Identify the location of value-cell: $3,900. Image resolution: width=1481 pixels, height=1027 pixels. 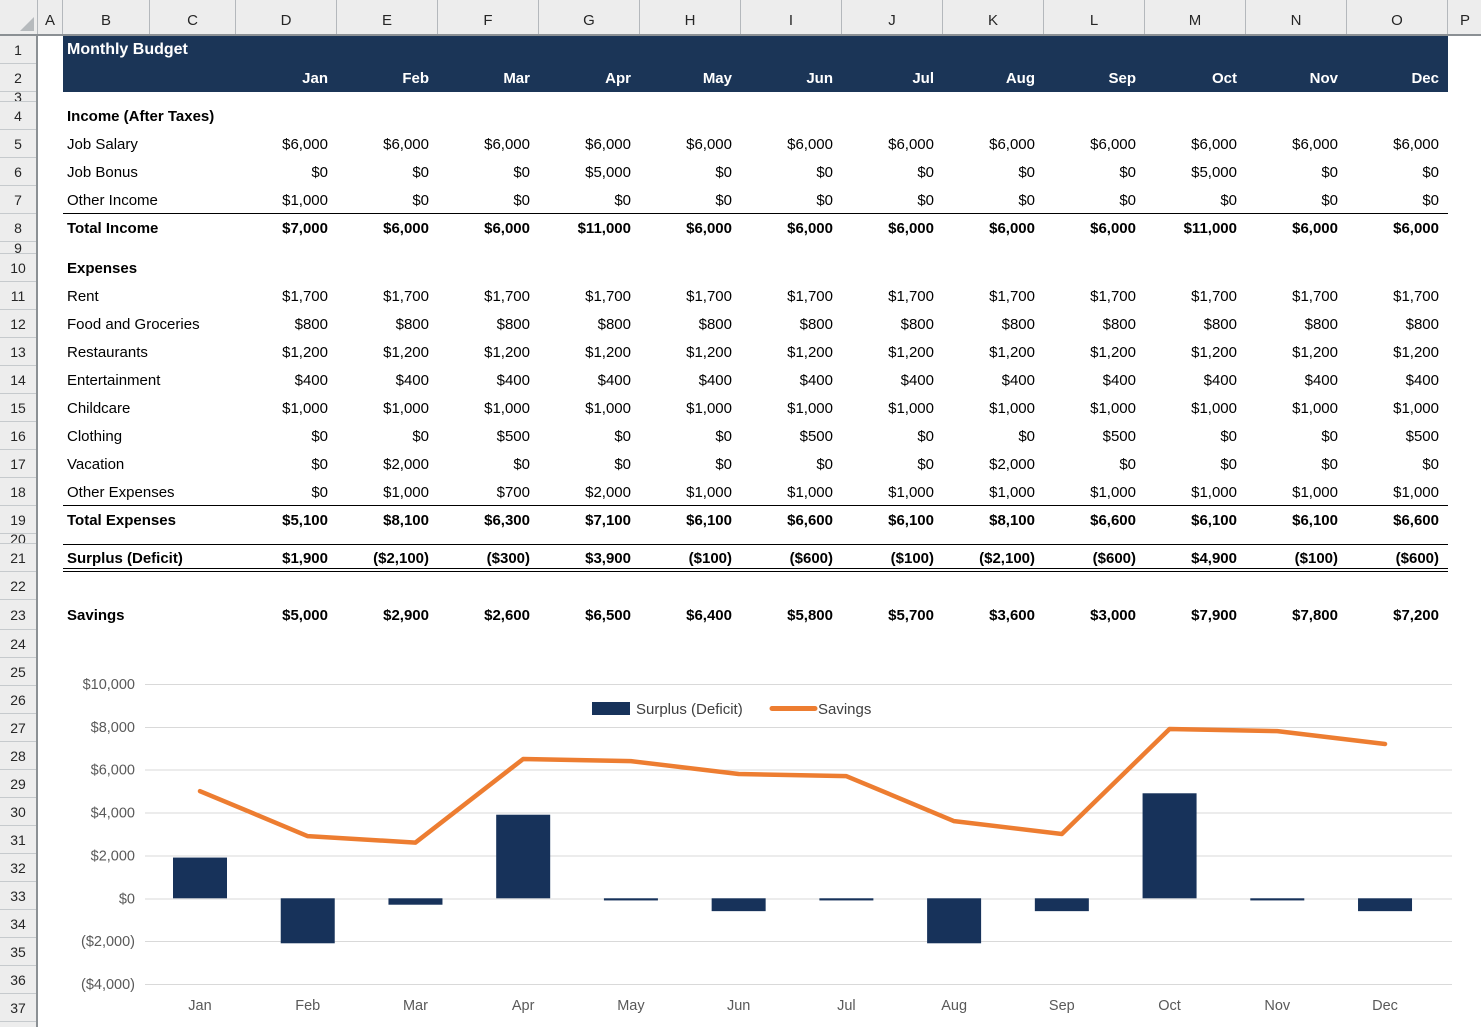
(608, 558).